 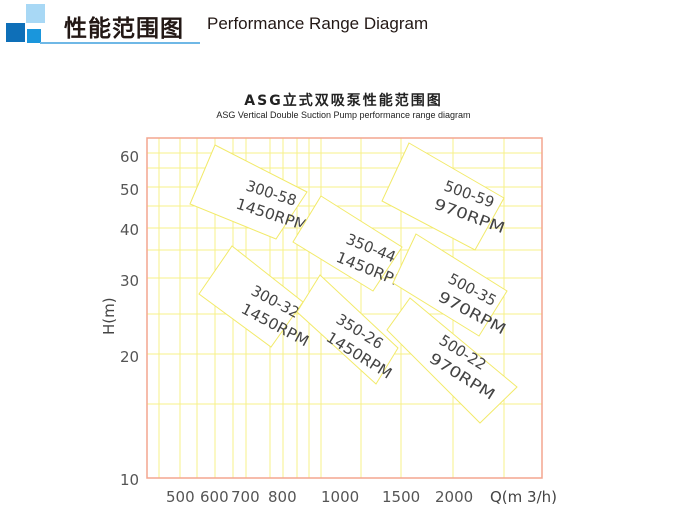 What do you see at coordinates (129, 480) in the screenshot?
I see `y-tick-10: 10` at bounding box center [129, 480].